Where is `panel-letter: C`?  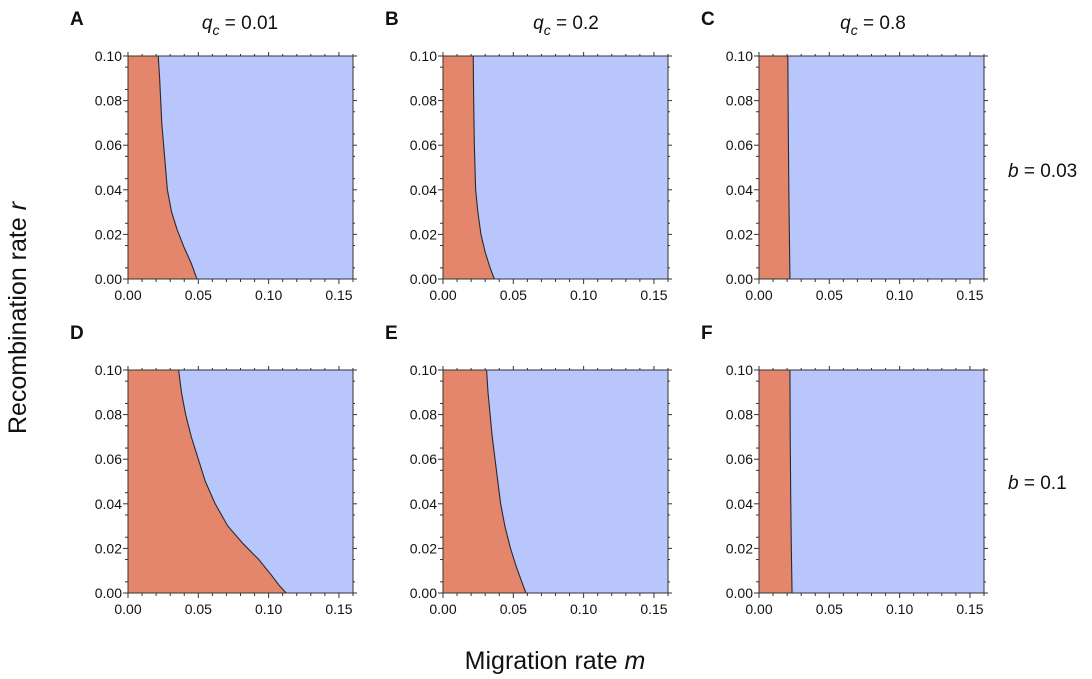 panel-letter: C is located at coordinates (708, 19).